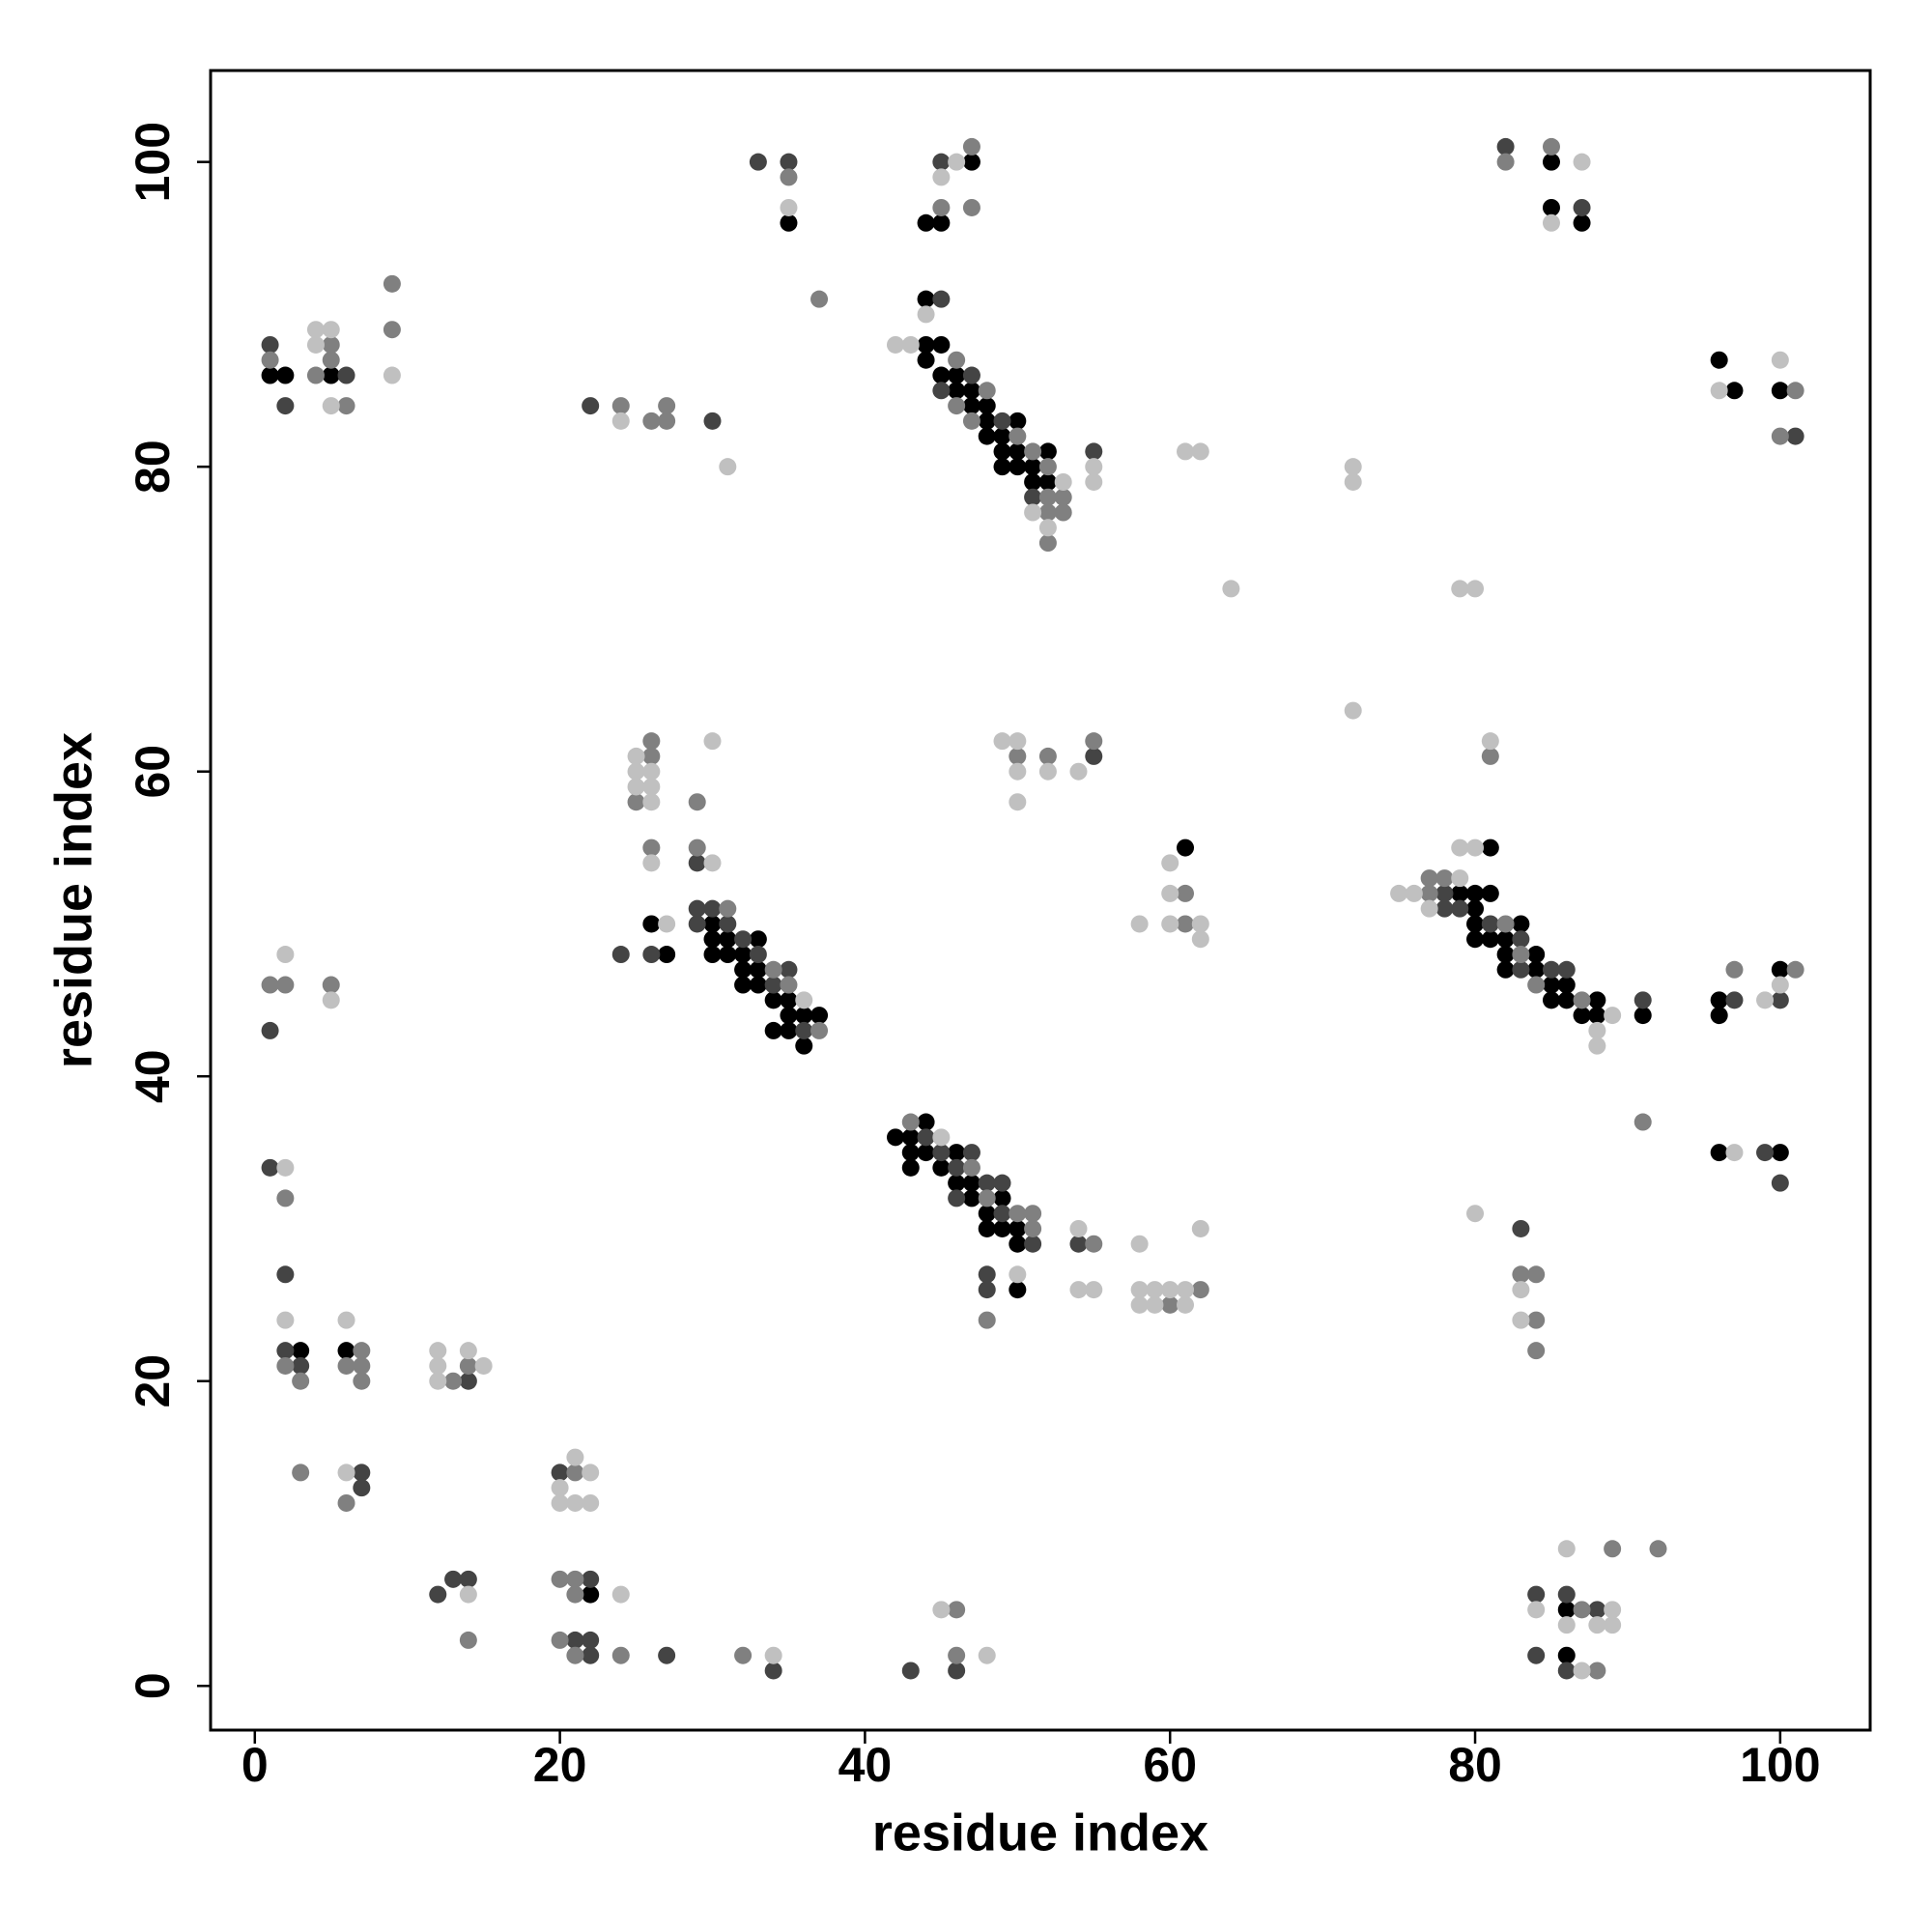 Image resolution: width=1932 pixels, height=1932 pixels. I want to click on x-tick-label: 20, so click(560, 1765).